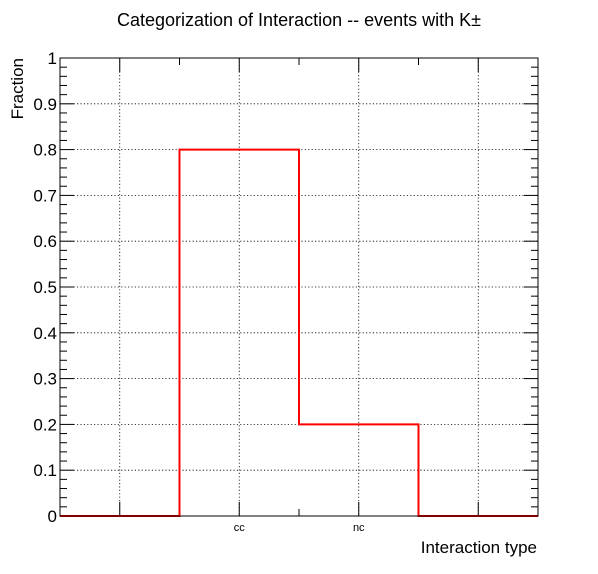  What do you see at coordinates (45, 104) in the screenshot?
I see `y-tick-label: 0.9` at bounding box center [45, 104].